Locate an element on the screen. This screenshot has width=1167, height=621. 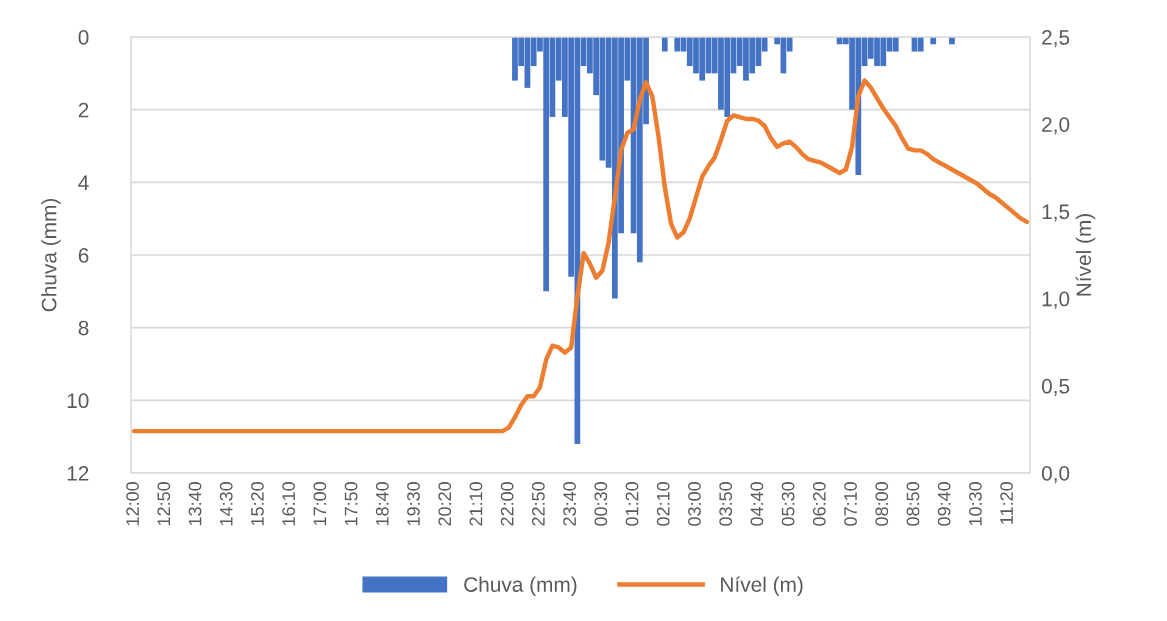
y-tick-label: 10 is located at coordinates (78, 401).